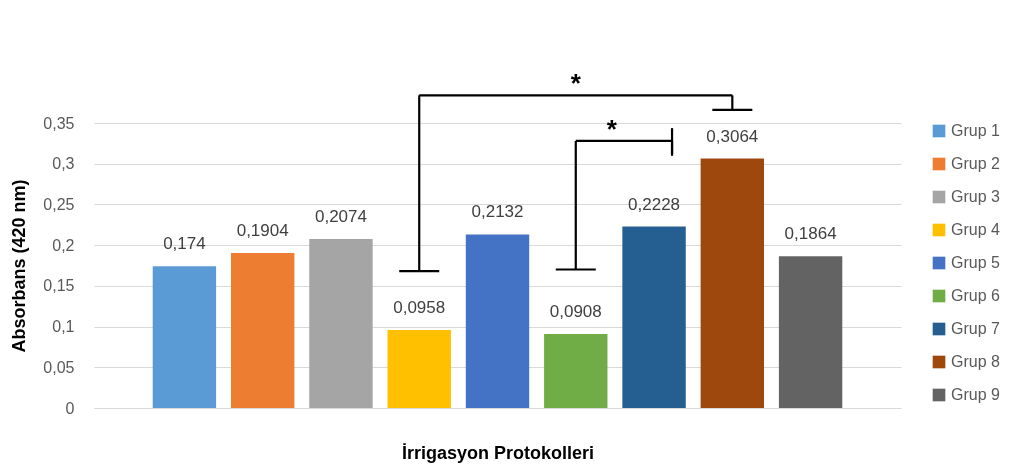 Image resolution: width=1021 pixels, height=476 pixels. I want to click on data-label: 0,1904, so click(262, 230).